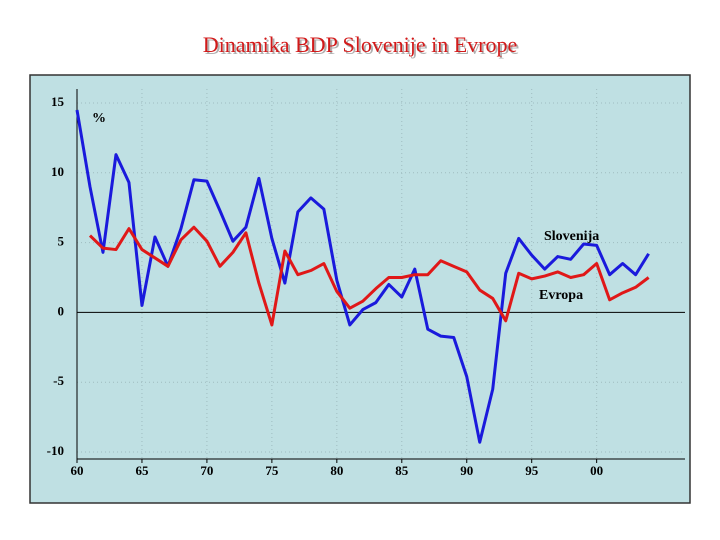 This screenshot has width=720, height=540. I want to click on series-label: Slovenija, so click(571, 236).